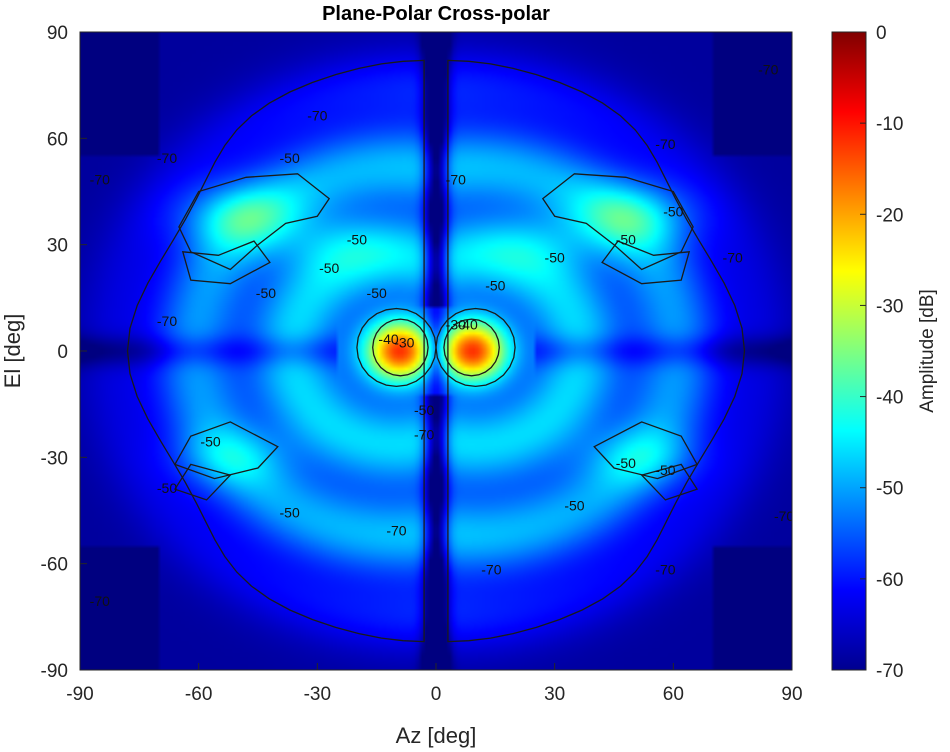 The height and width of the screenshot is (752, 950). Describe the element at coordinates (673, 694) in the screenshot. I see `x-tick-label: 60` at that location.